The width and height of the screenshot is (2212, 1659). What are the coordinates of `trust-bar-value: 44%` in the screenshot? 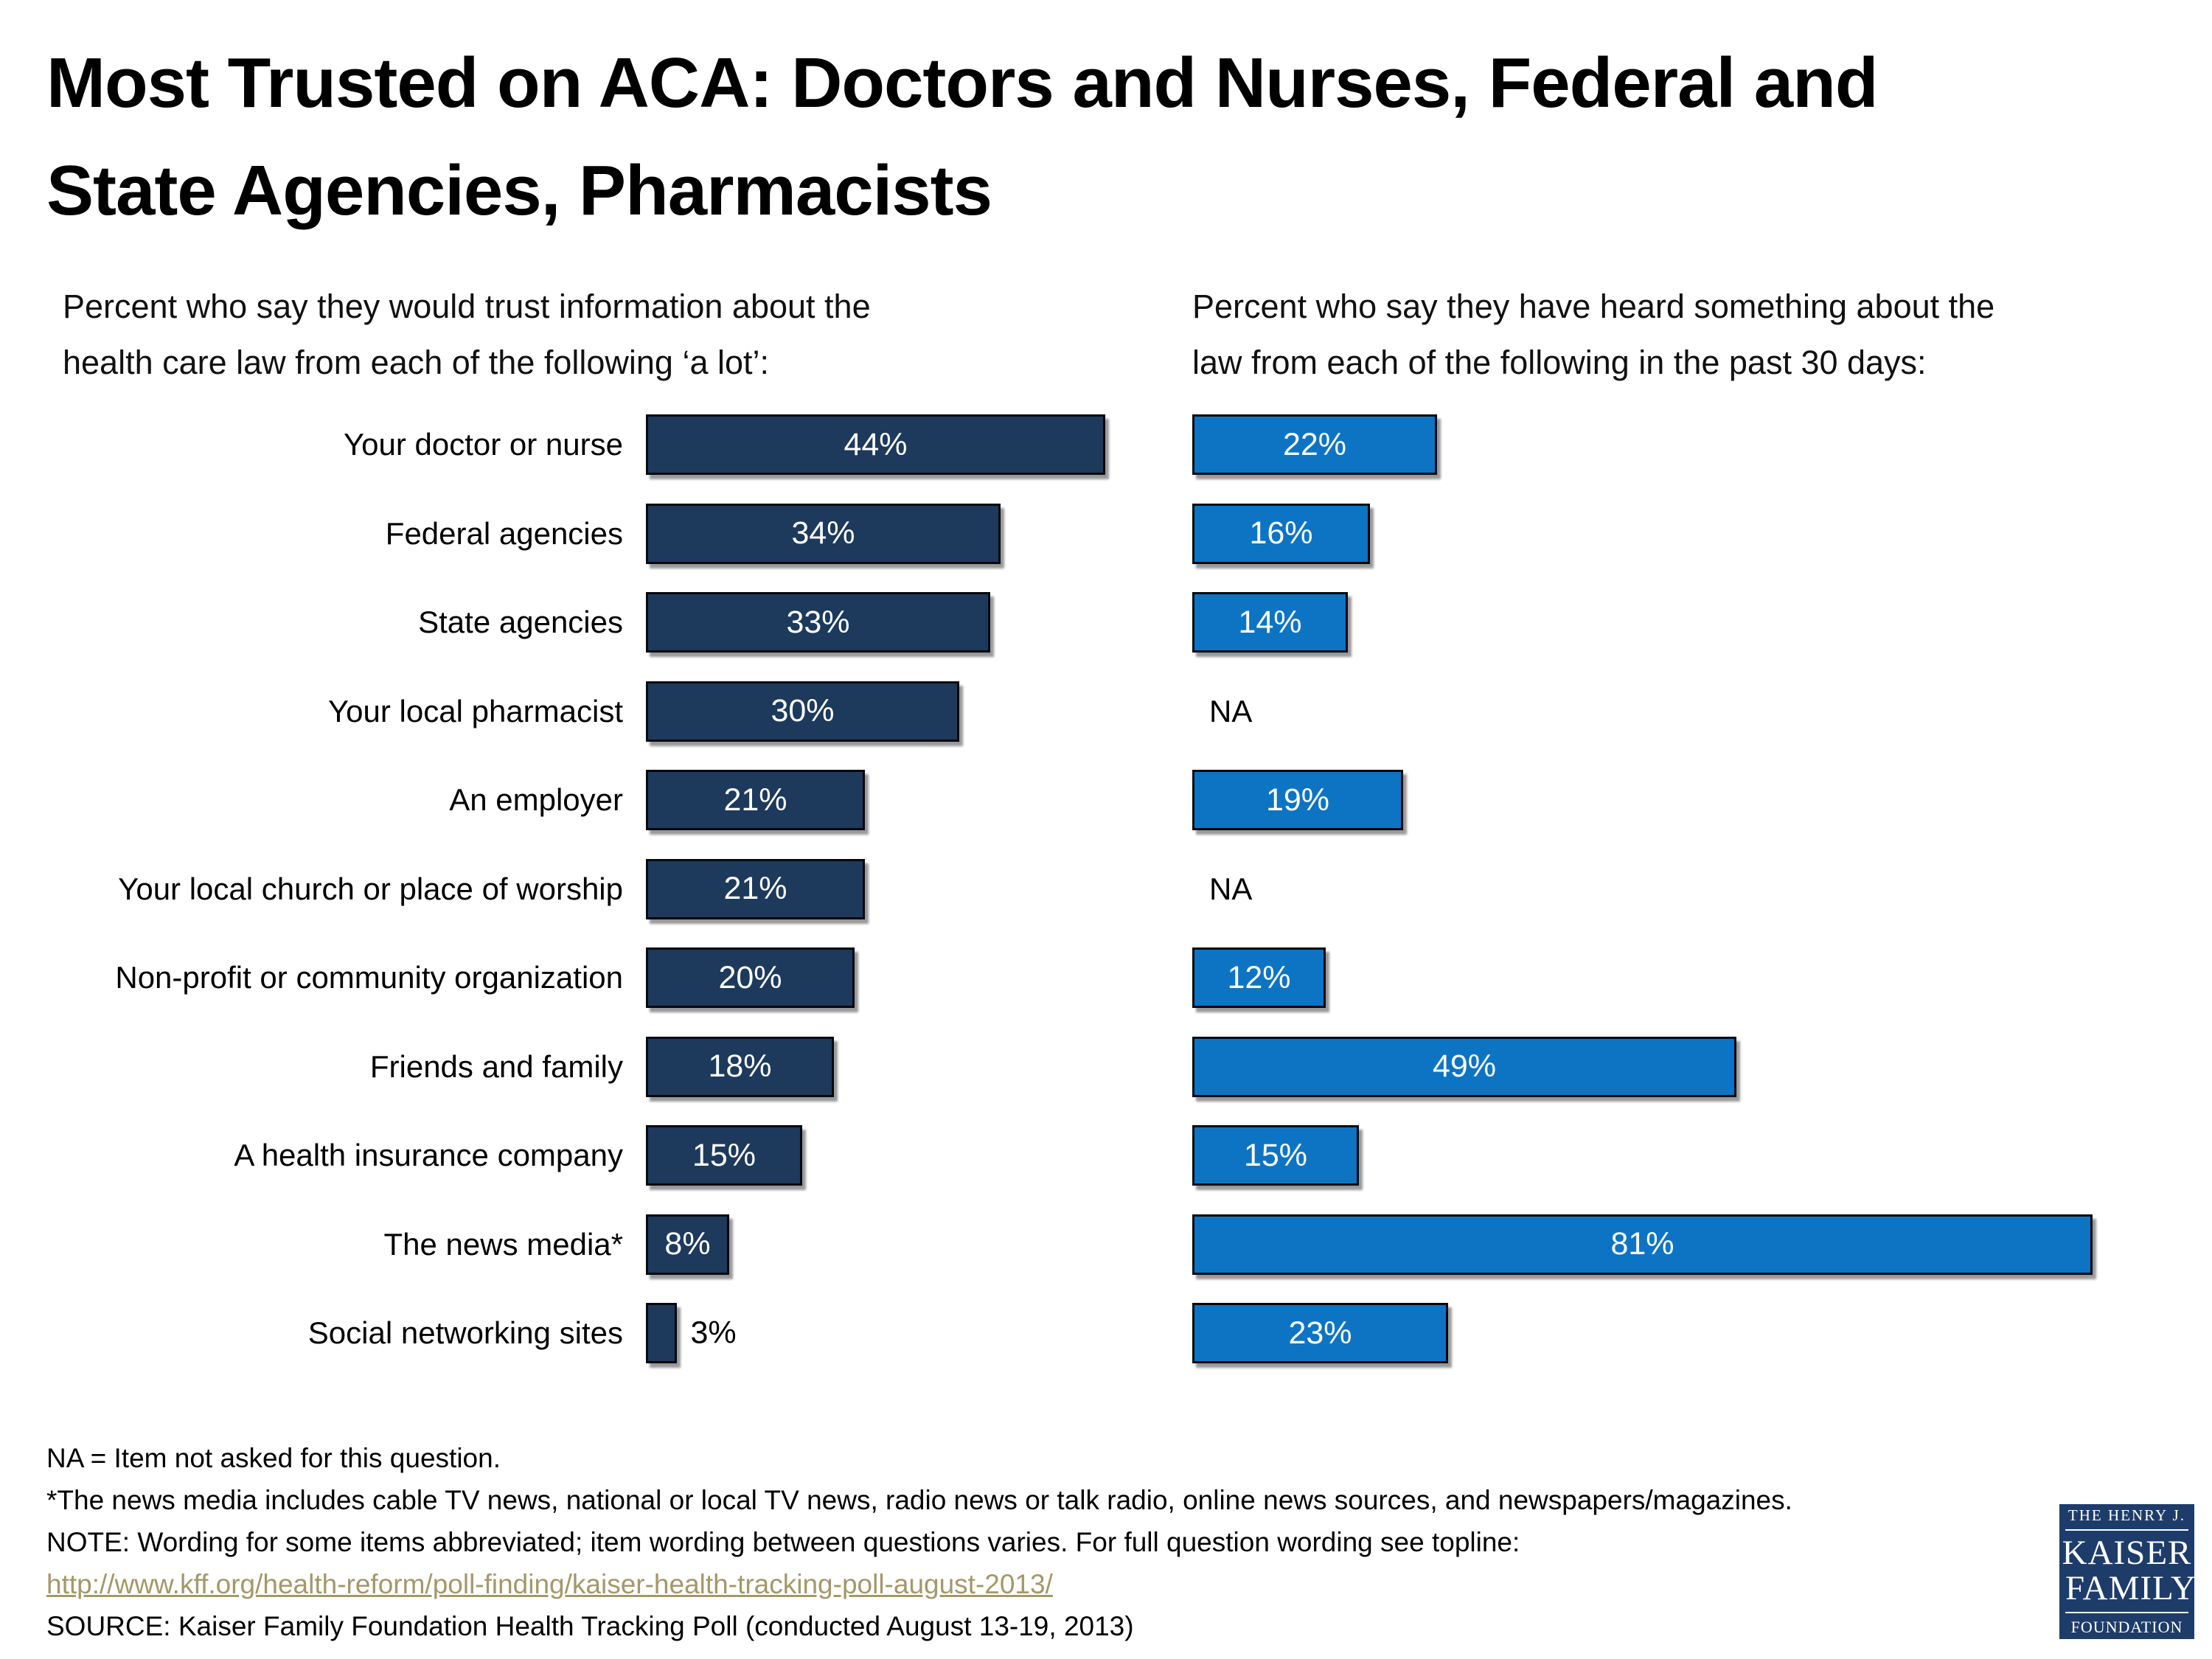 It's located at (876, 444).